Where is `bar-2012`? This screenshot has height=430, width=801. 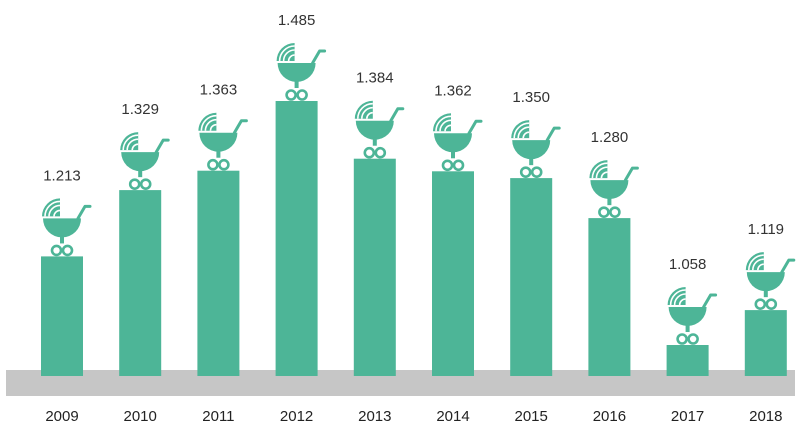 bar-2012 is located at coordinates (296, 238).